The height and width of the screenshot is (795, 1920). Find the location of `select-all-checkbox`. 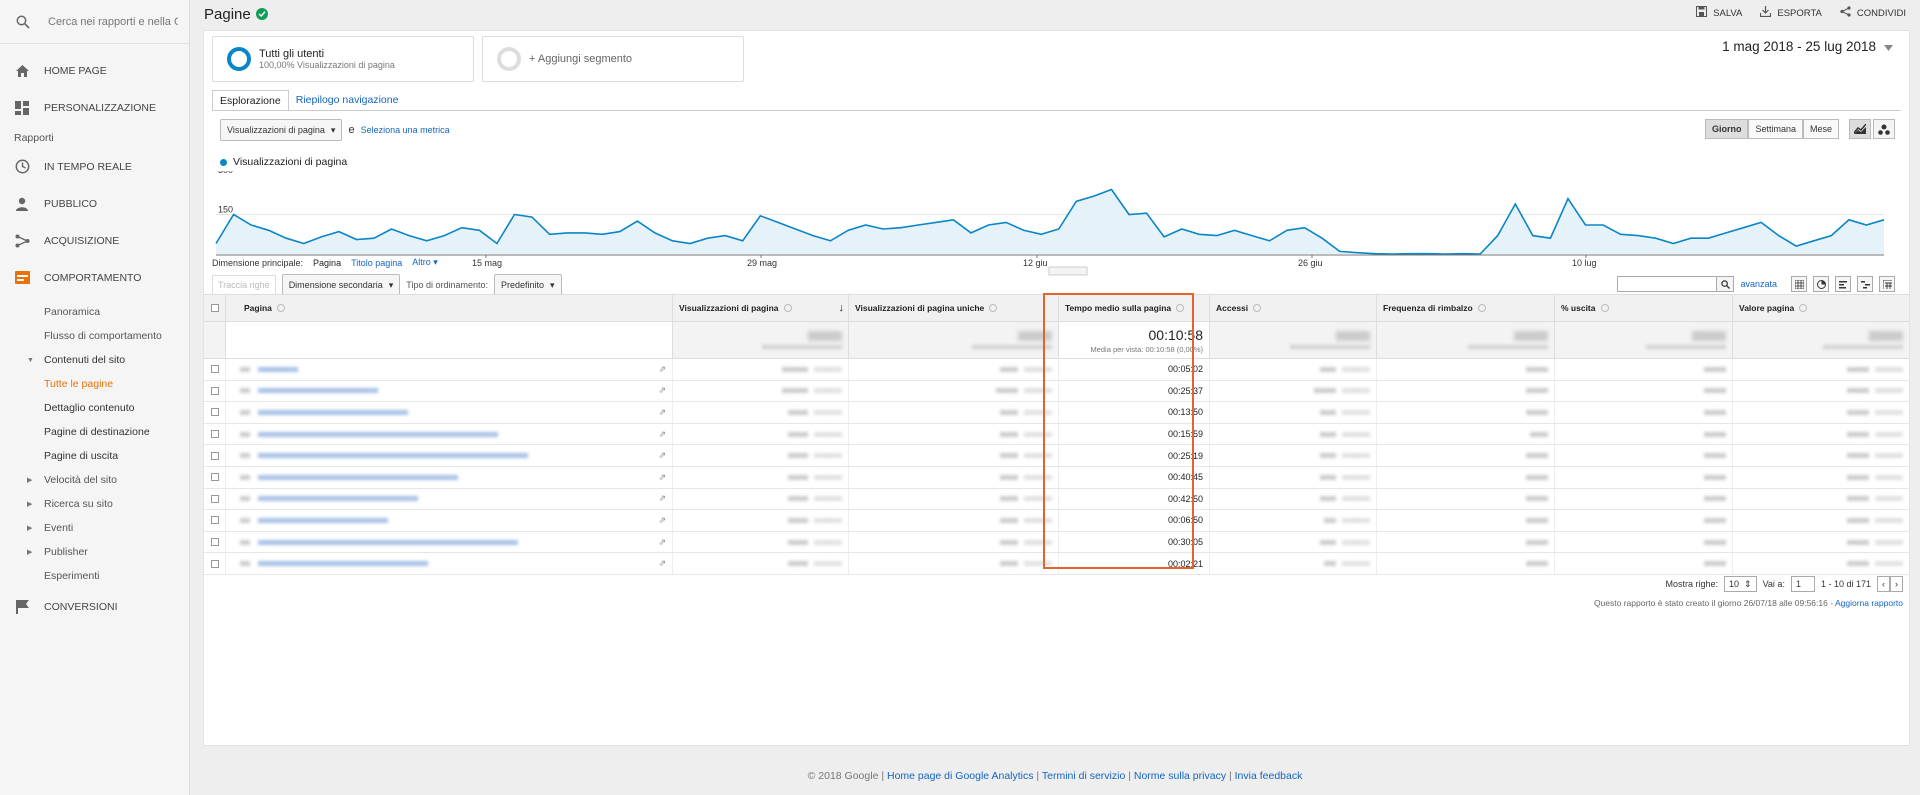

select-all-checkbox is located at coordinates (214, 308).